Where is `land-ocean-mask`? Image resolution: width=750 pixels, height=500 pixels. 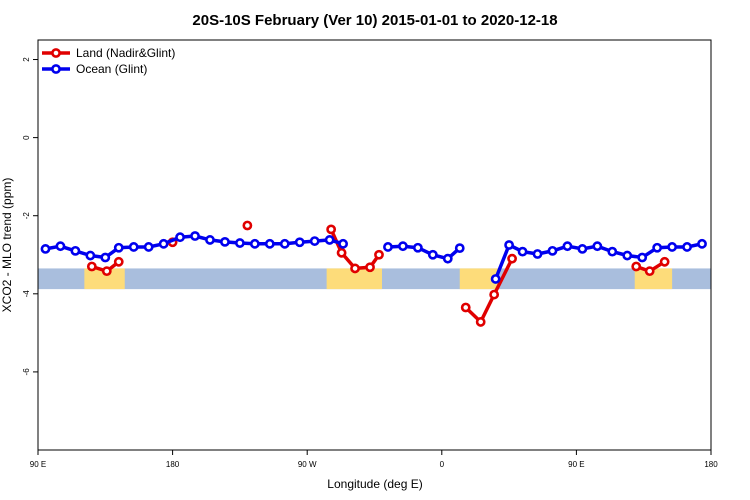
land-ocean-mask is located at coordinates (374, 279).